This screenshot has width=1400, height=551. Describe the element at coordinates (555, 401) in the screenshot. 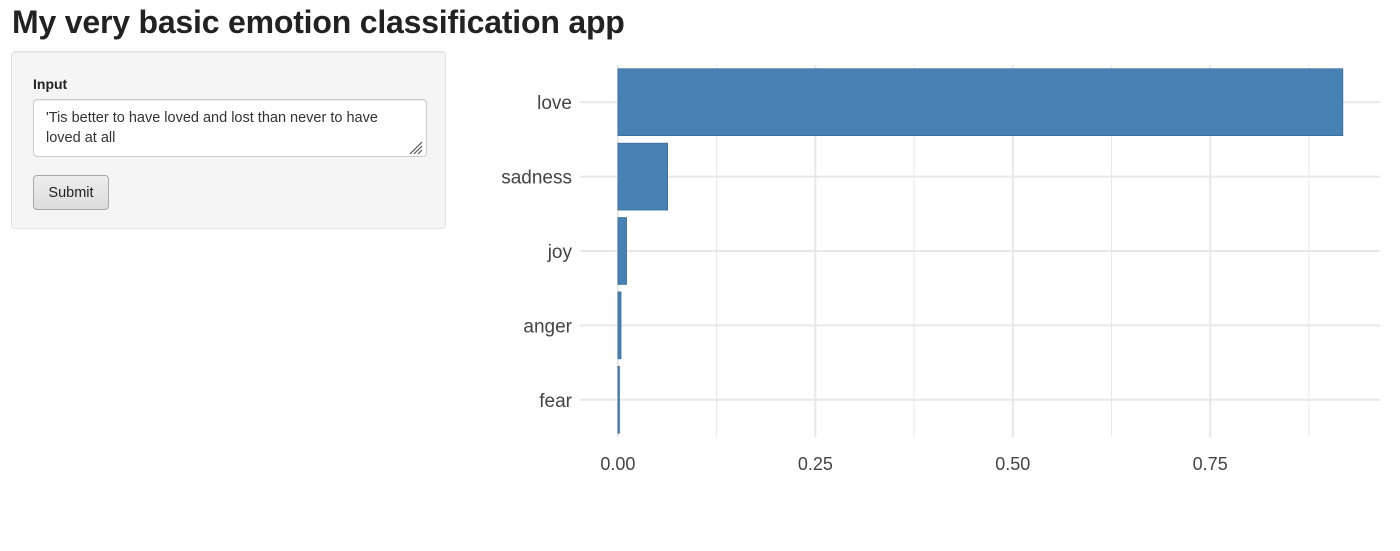

I see `category-label-fear: fear` at that location.